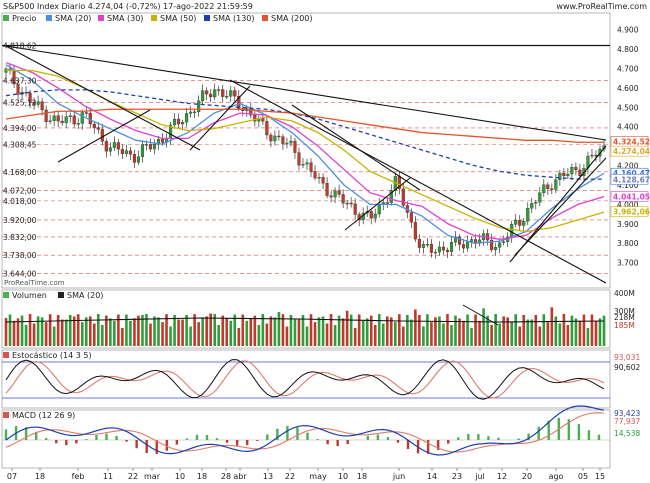 Image resolution: width=650 pixels, height=483 pixels. I want to click on x-tick-label: ago, so click(556, 476).